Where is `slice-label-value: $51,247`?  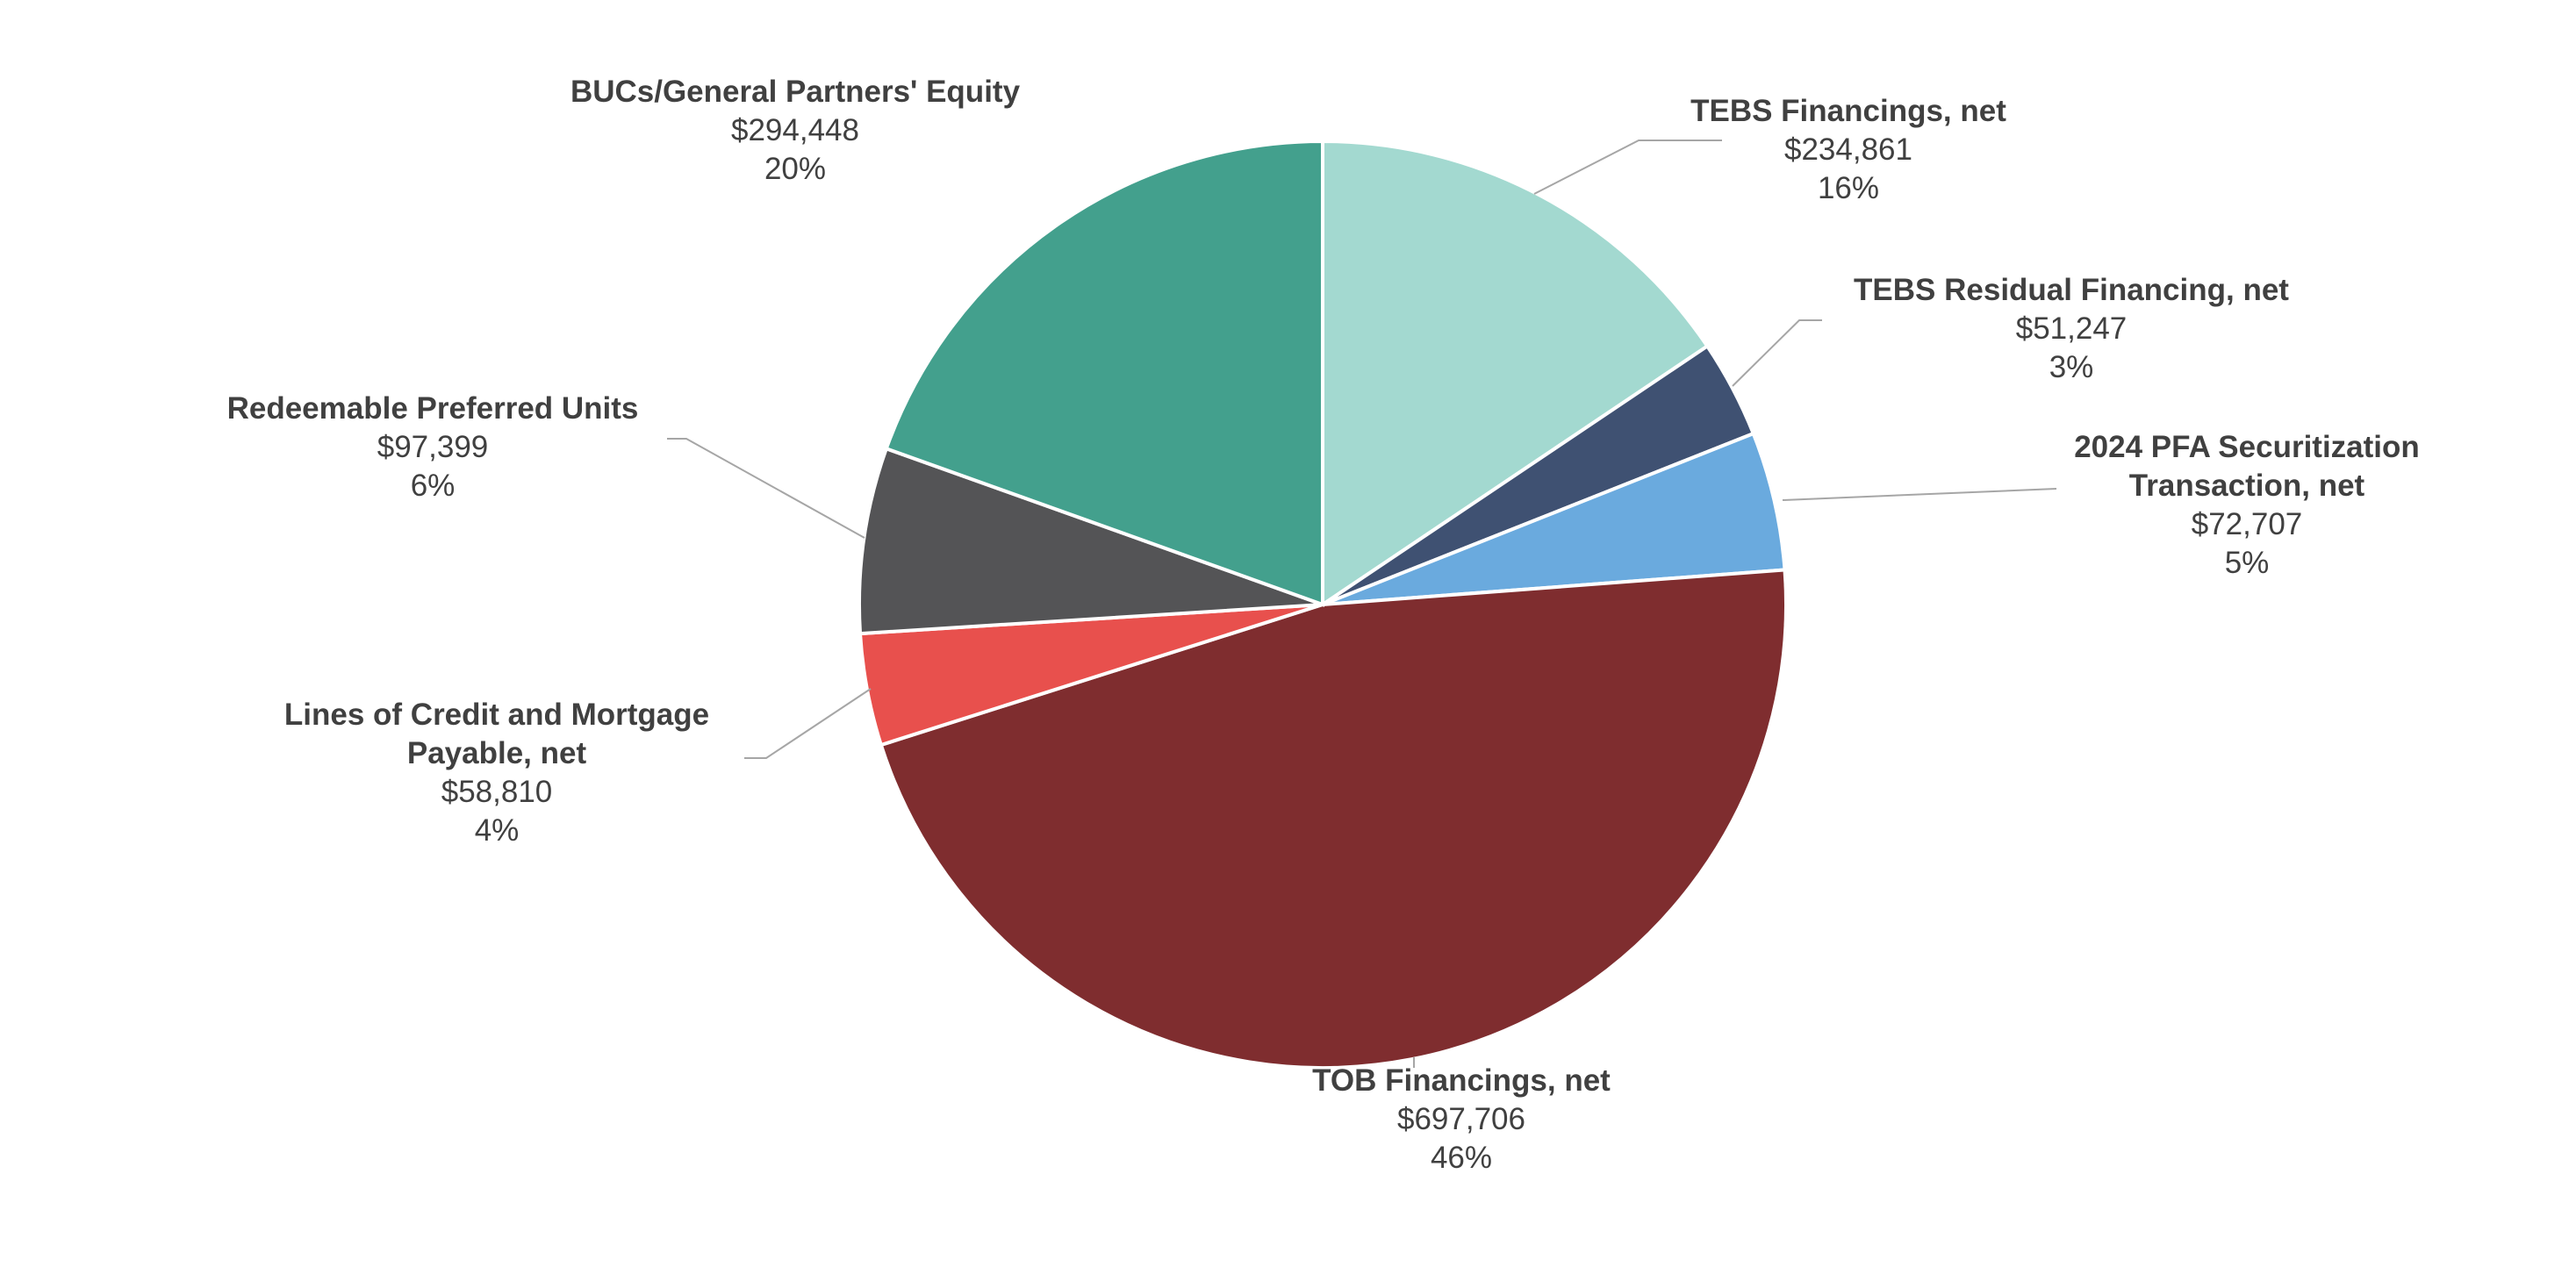 slice-label-value: $51,247 is located at coordinates (2072, 328).